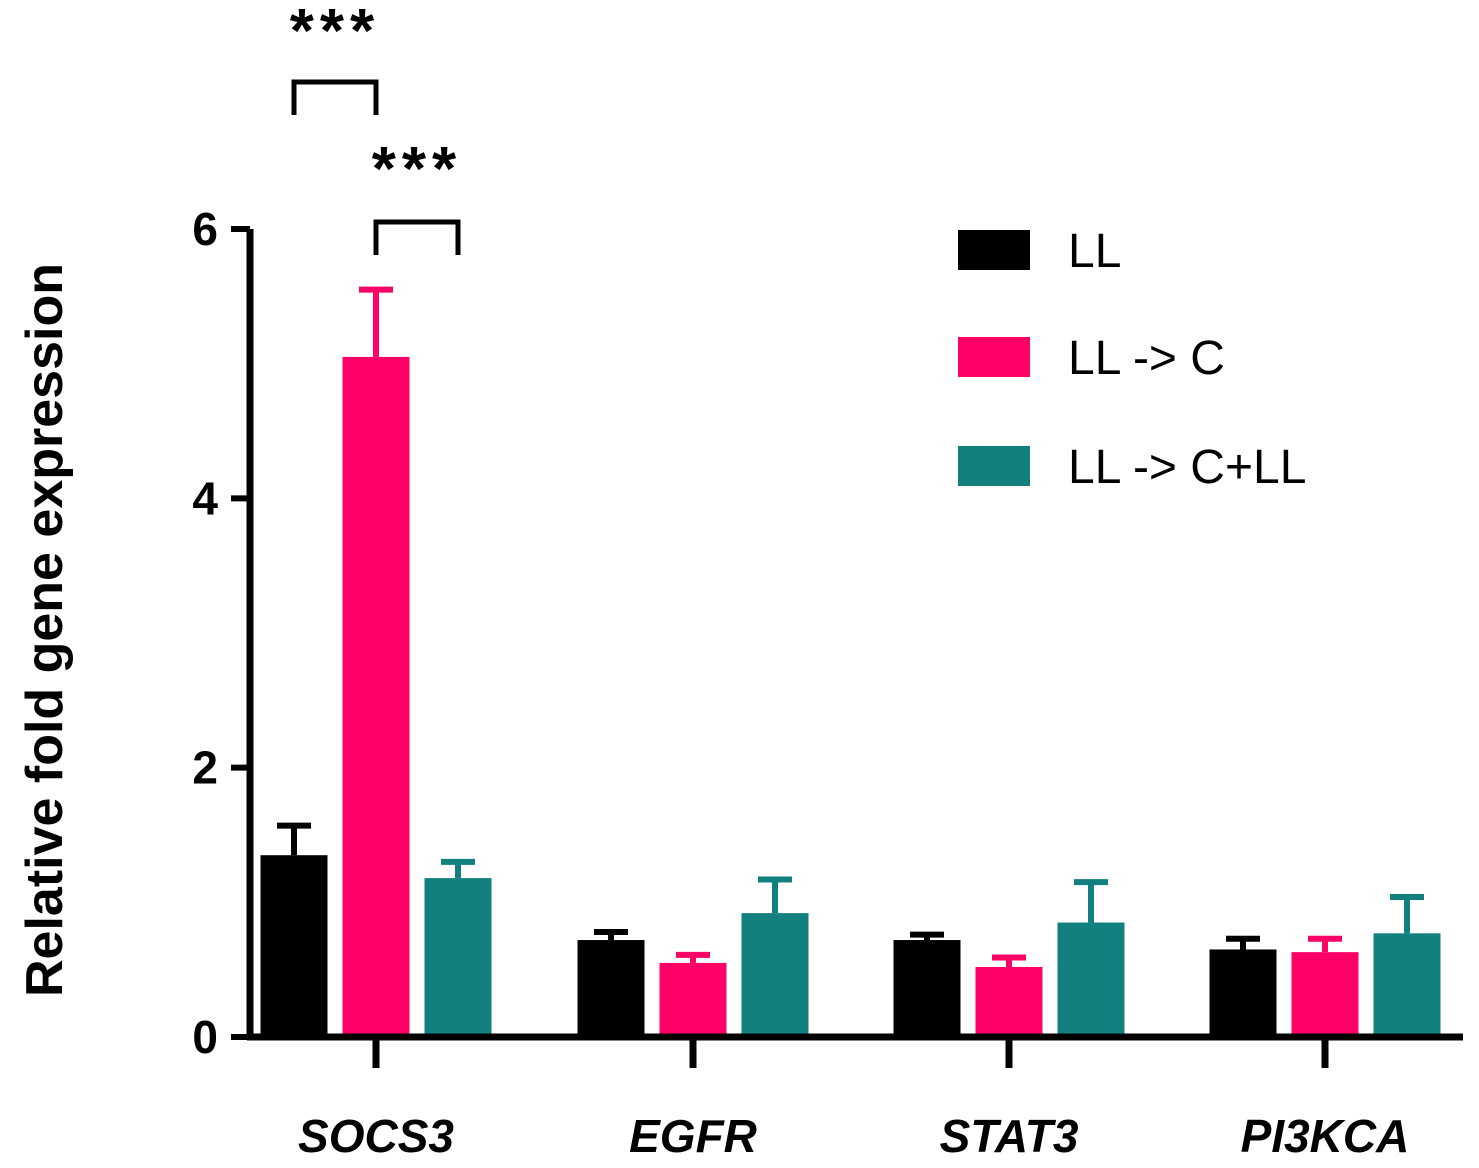 This screenshot has width=1479, height=1168. I want to click on y-ticks: 0 2 4 6, so click(221, 633).